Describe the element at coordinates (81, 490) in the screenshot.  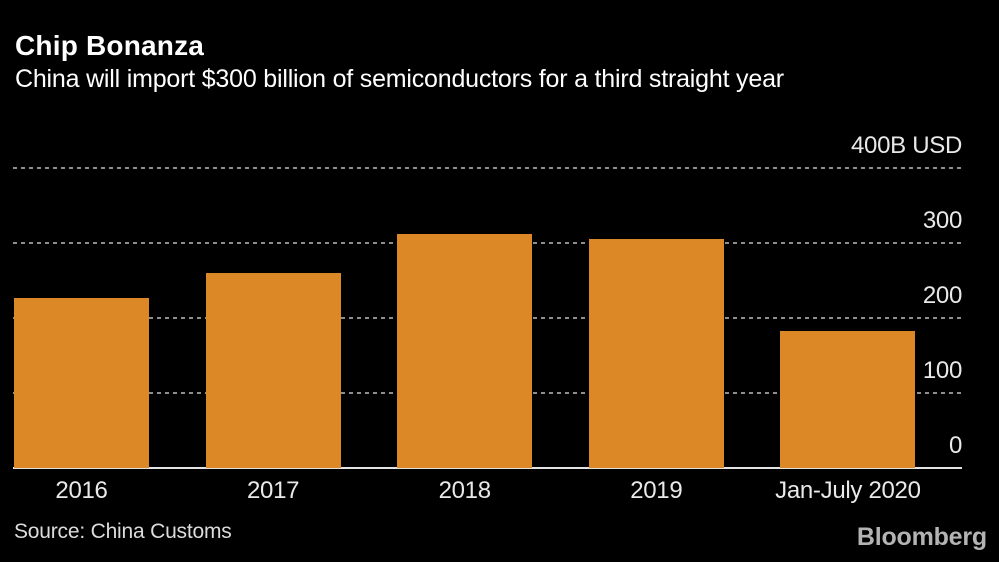
I see `x-tick-label-2016: 2016` at that location.